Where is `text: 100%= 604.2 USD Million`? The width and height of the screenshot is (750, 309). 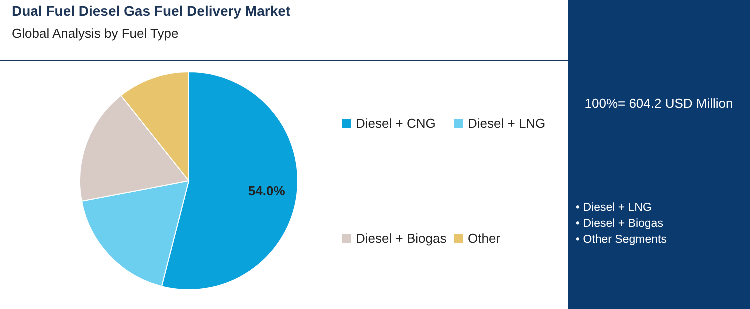 text: 100%= 604.2 USD Million is located at coordinates (659, 103).